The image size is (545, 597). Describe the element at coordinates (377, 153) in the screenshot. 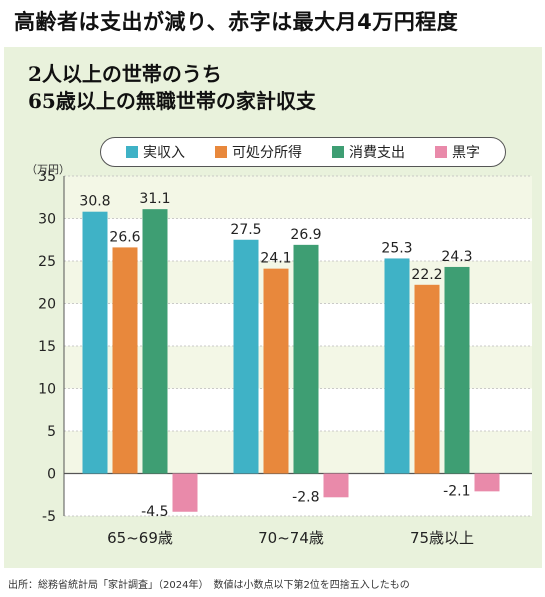

I see `legend-label: 消費支出` at that location.